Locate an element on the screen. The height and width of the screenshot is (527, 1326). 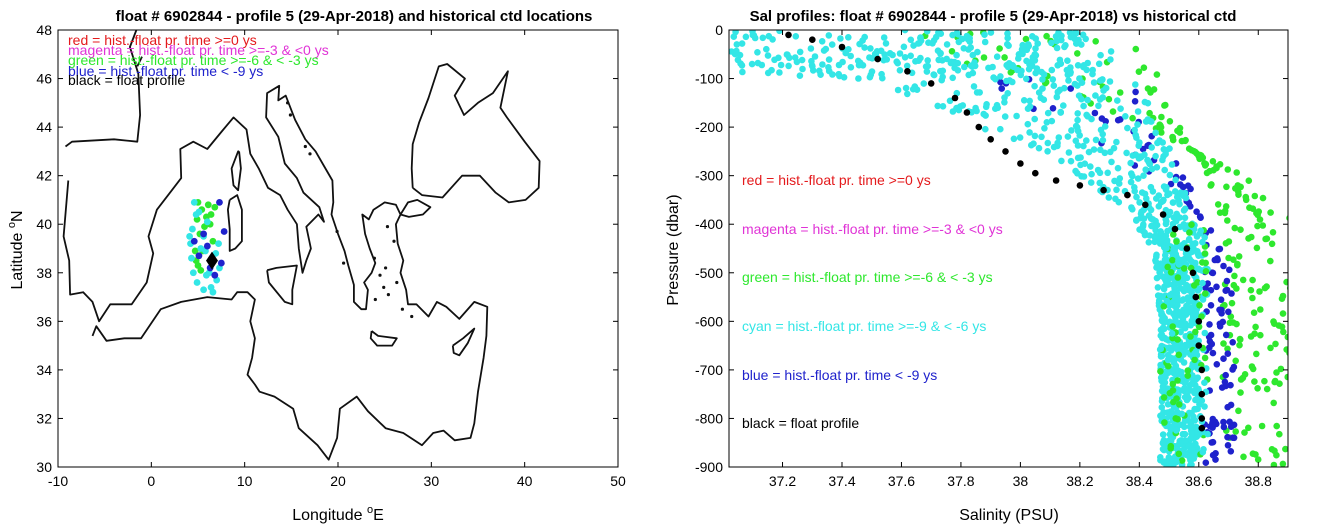
salinity-x-tick-label: 37.4 is located at coordinates (841, 481).